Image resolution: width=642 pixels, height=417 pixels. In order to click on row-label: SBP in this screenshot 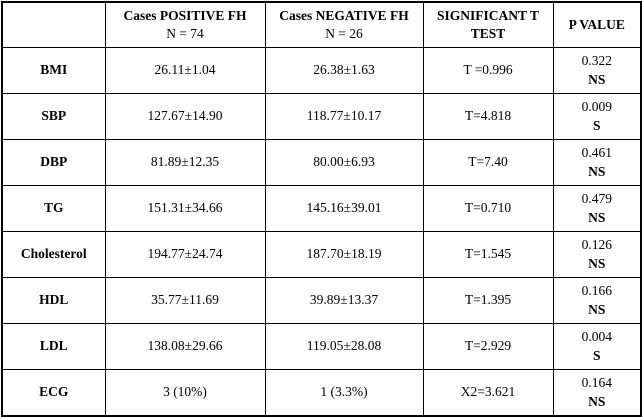, I will do `click(53, 116)`.